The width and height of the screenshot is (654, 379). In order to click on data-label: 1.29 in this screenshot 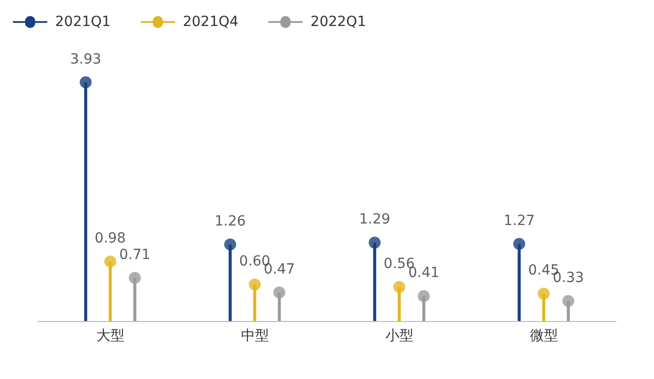, I will do `click(374, 220)`.